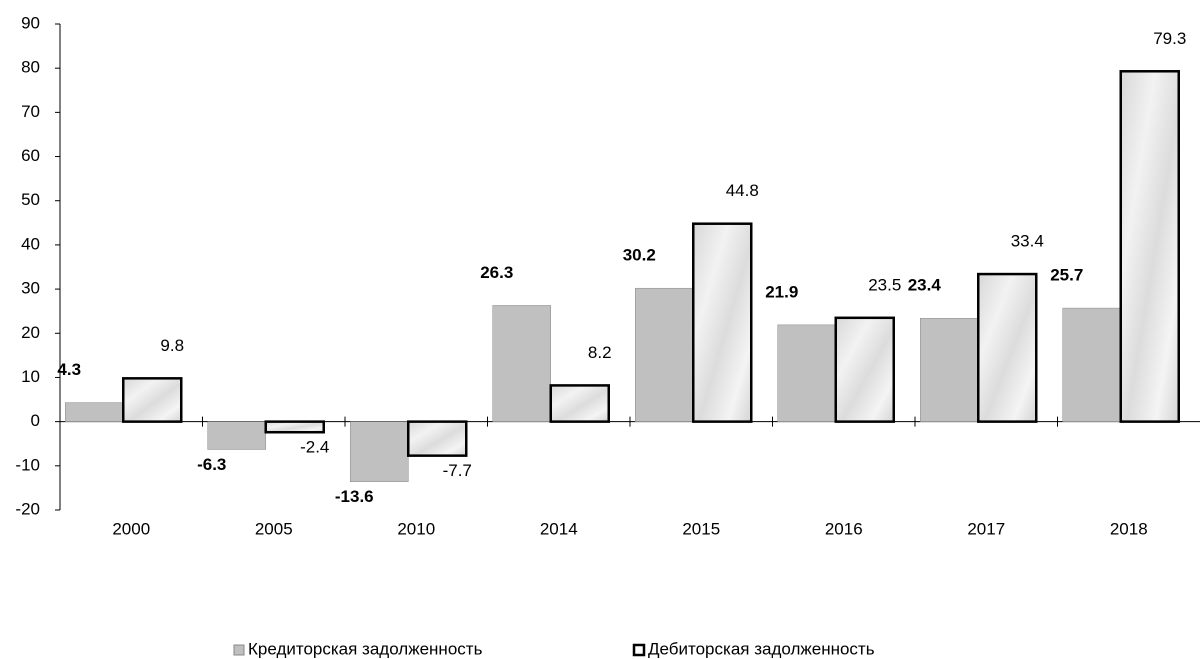  I want to click on data-label: 8.2, so click(600, 352).